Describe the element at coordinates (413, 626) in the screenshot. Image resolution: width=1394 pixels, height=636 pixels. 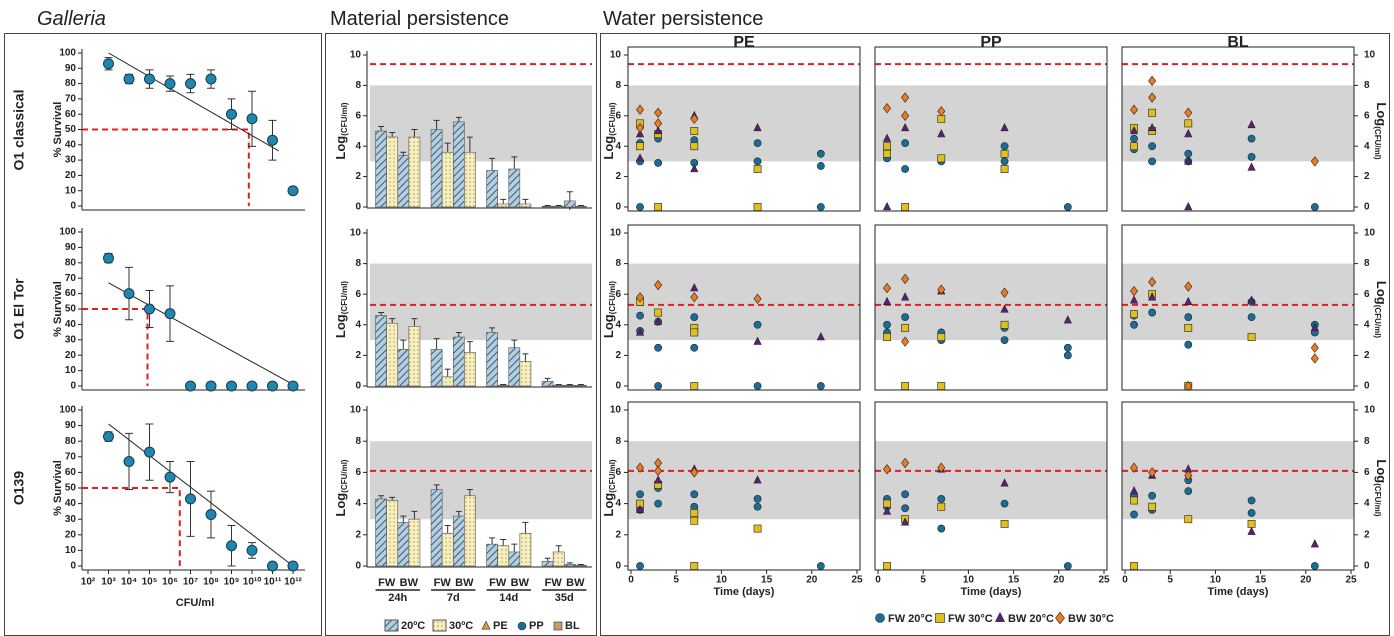
I see `legend-label: 20ºC` at that location.